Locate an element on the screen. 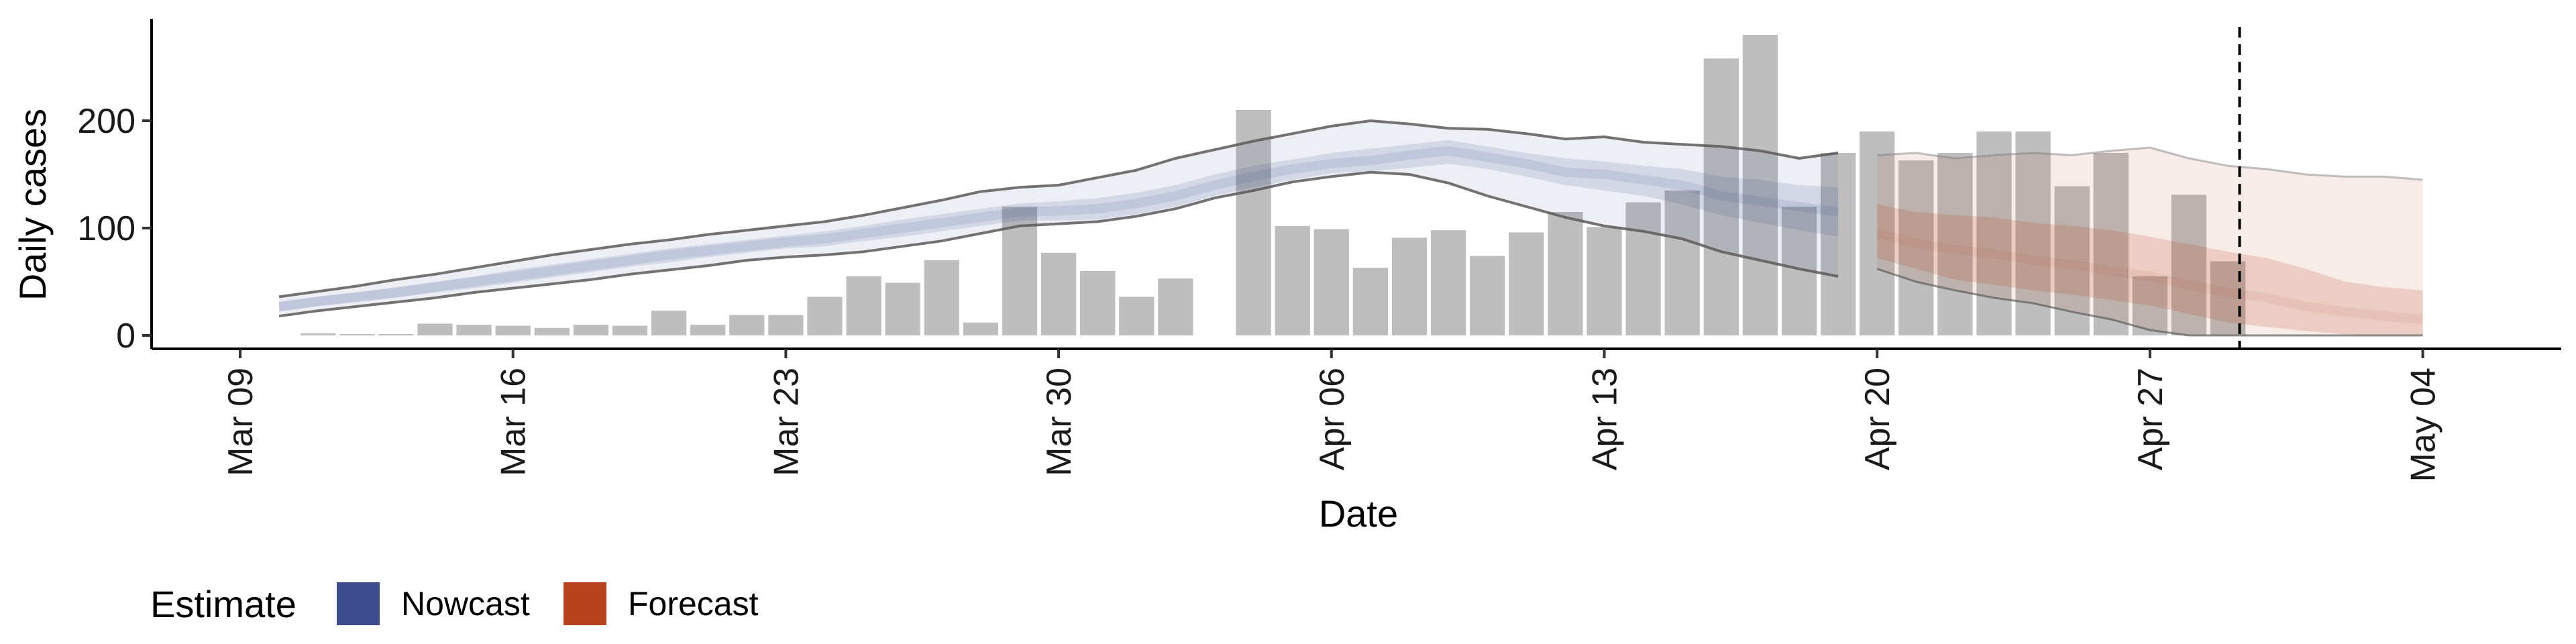  nowcast-lower-outline is located at coordinates (1058, 244).